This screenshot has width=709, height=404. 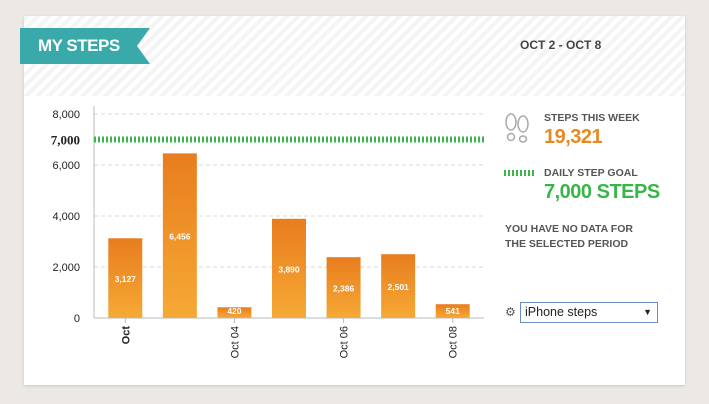 I want to click on bar-value-label: 2,386, so click(x=344, y=289).